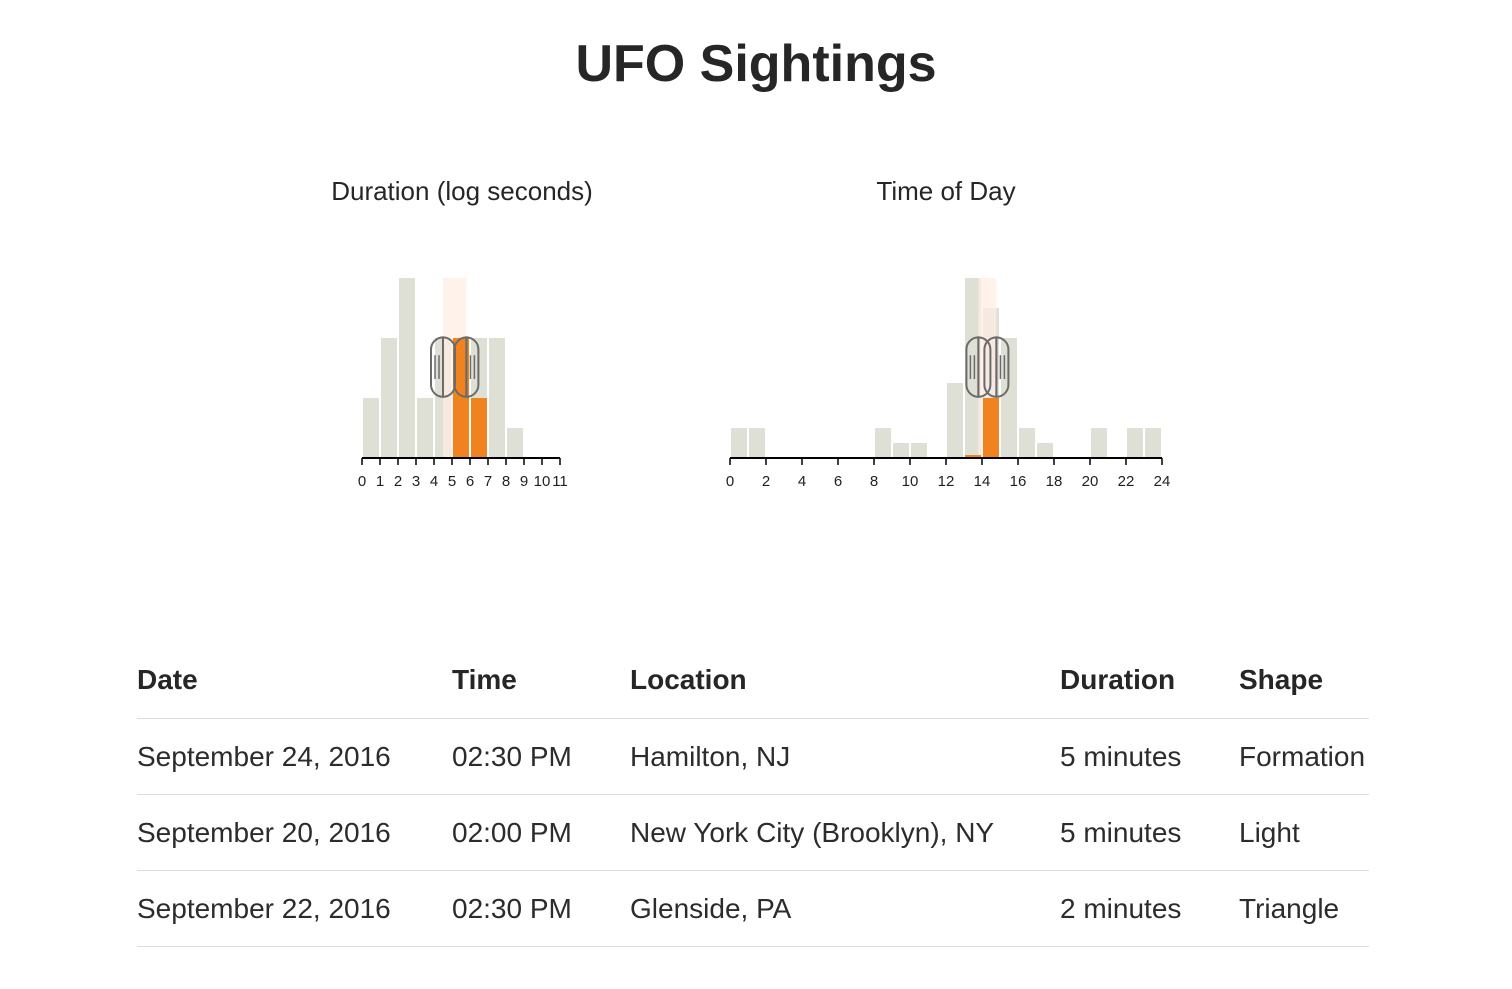 The height and width of the screenshot is (989, 1512). Describe the element at coordinates (560, 481) in the screenshot. I see `x-tick-label: 11` at that location.